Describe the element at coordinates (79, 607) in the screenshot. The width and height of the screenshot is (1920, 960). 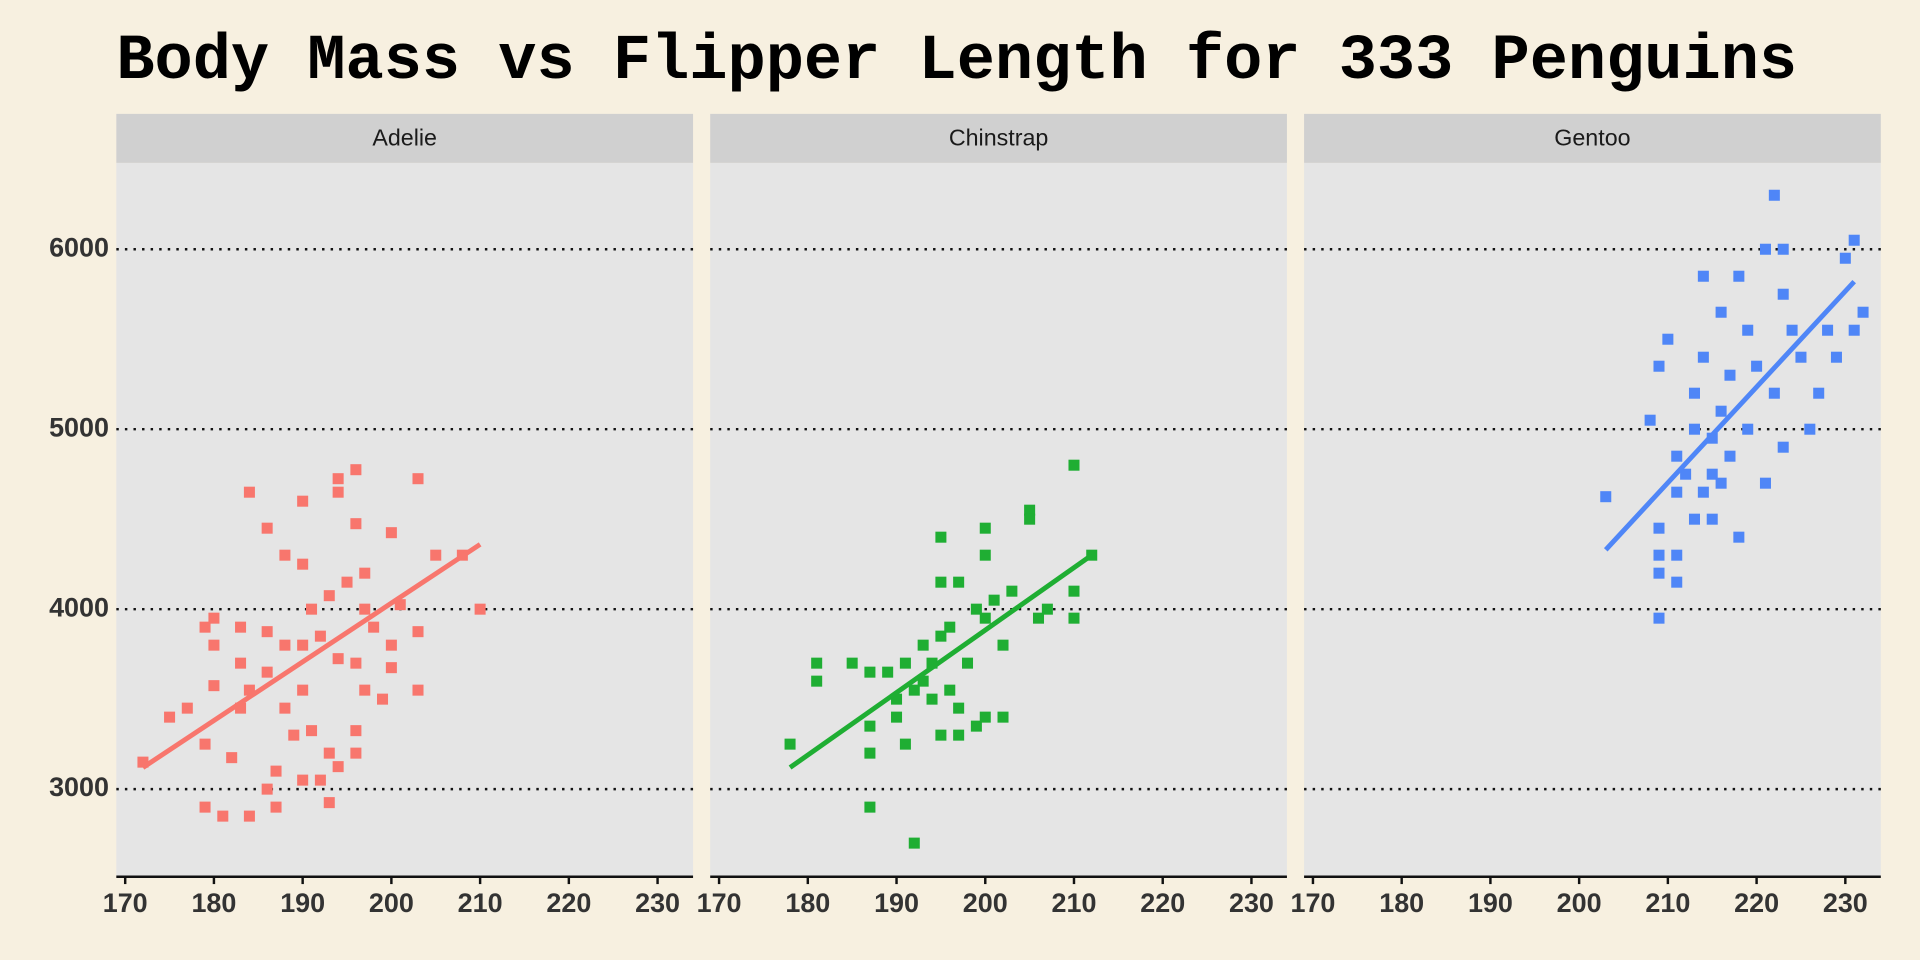
I see `y-tick-label: 4000` at that location.